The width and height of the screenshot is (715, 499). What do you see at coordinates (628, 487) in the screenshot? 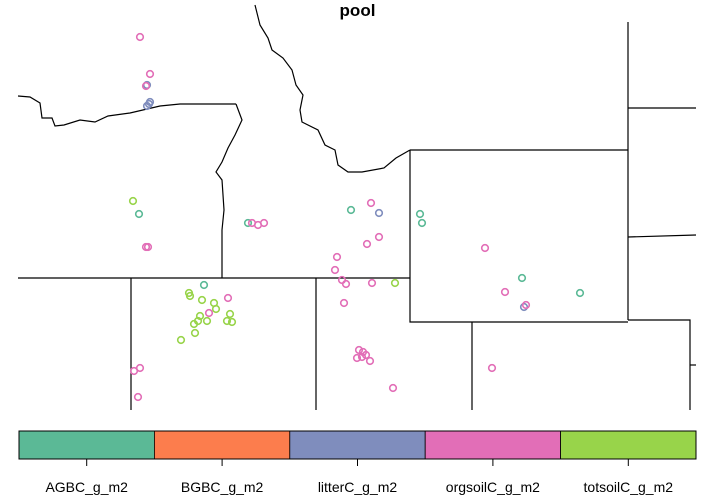
I see `legend-label-4: totsoilC_g_m2` at bounding box center [628, 487].